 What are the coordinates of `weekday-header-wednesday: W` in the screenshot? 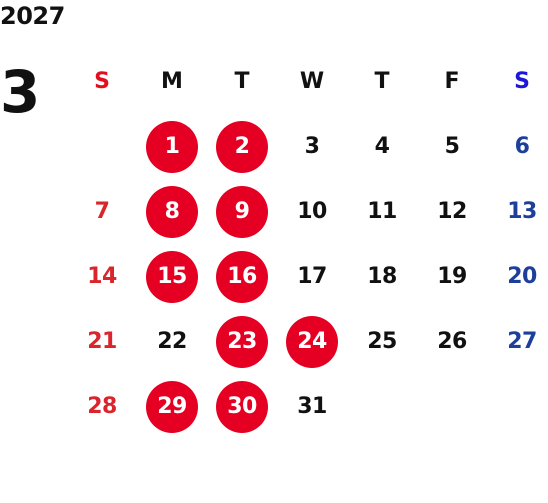 It's located at (312, 81).